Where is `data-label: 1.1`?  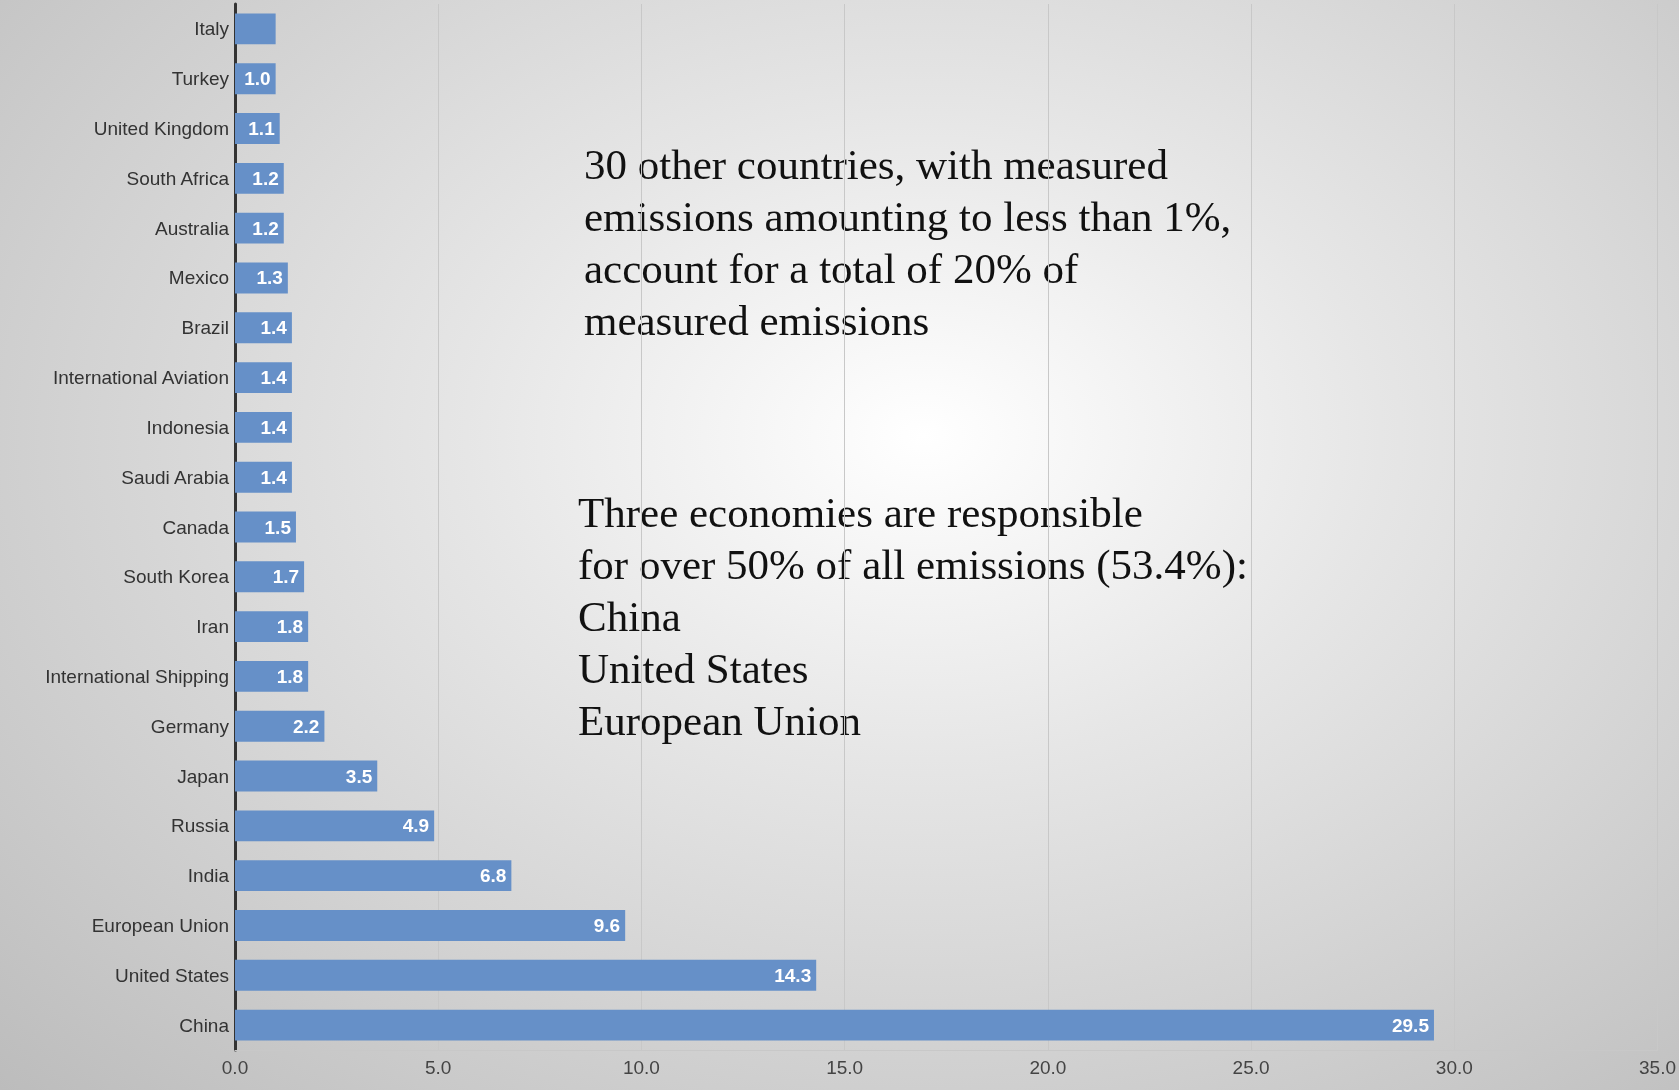 data-label: 1.1 is located at coordinates (262, 129).